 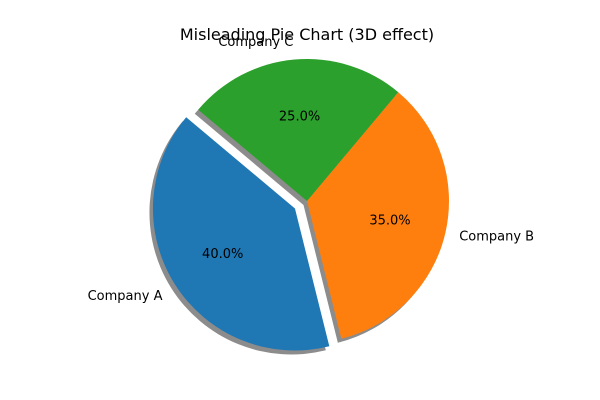 What do you see at coordinates (125, 296) in the screenshot?
I see `category-label-company-a: Company A` at bounding box center [125, 296].